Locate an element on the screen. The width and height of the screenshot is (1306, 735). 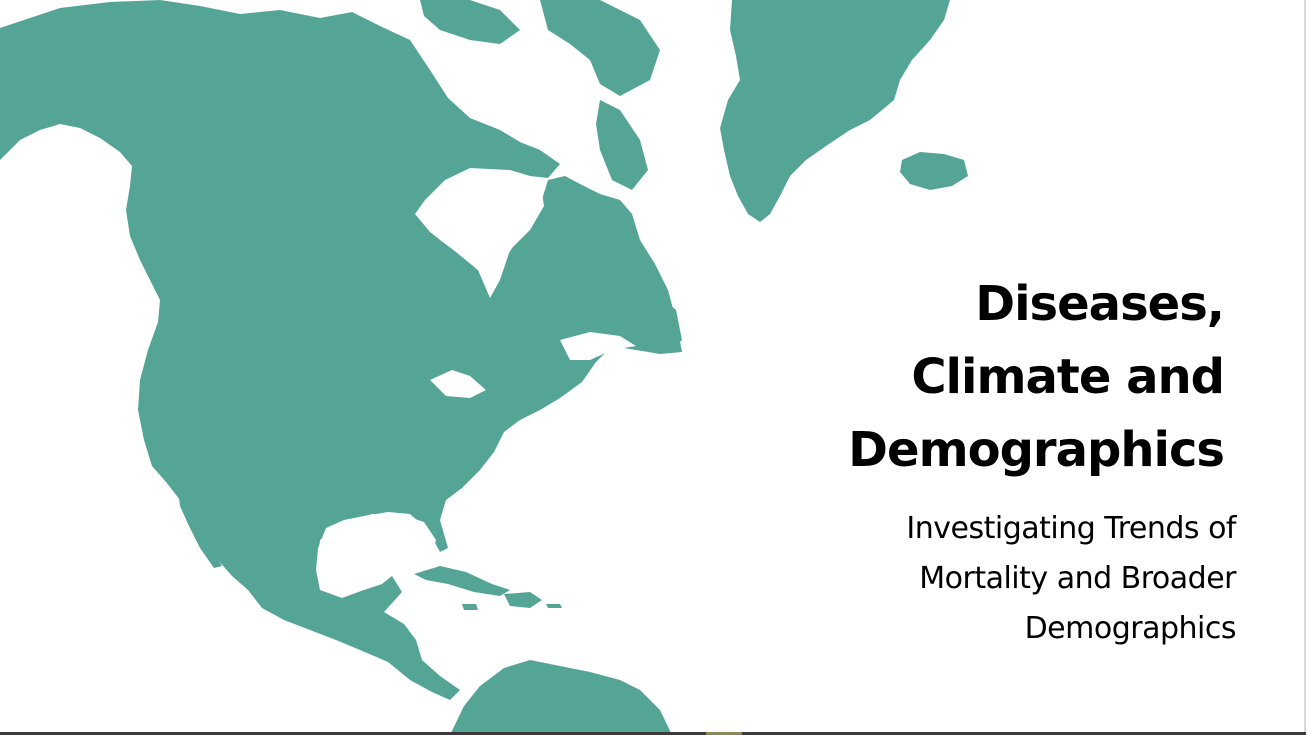
bottom-bar-segment is located at coordinates (724, 733).